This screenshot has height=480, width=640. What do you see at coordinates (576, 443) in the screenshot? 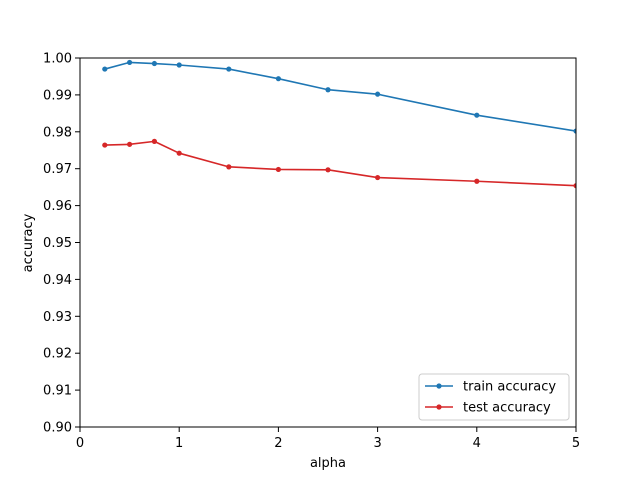
I see `x-tick-label: 5` at bounding box center [576, 443].